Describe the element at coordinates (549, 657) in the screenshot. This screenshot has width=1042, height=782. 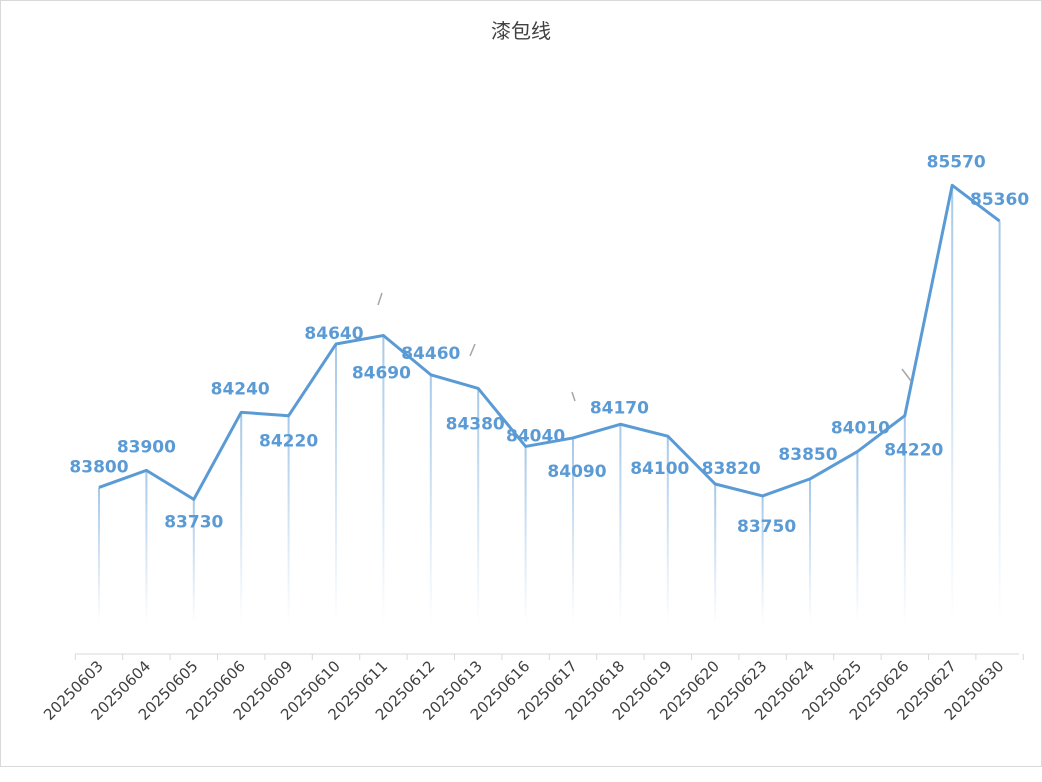
I see `x-axis-ticks` at that location.